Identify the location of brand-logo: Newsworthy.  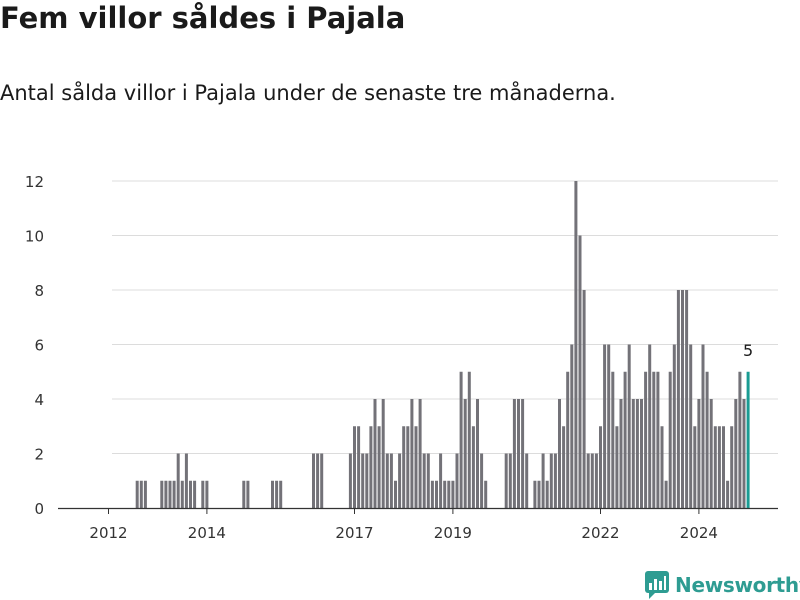
(722, 585).